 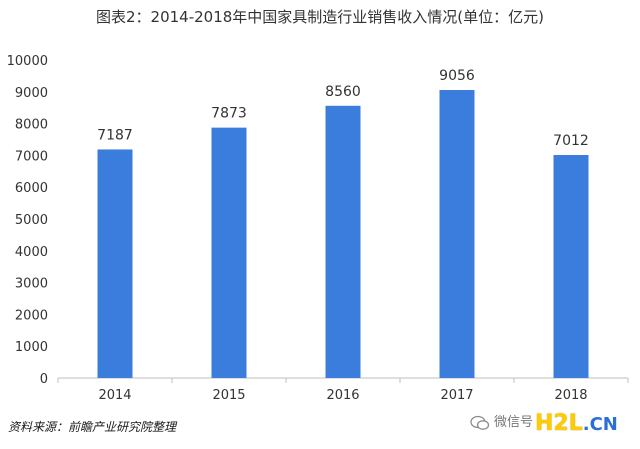 I want to click on h2l-logo: H2L.CN, so click(x=576, y=424).